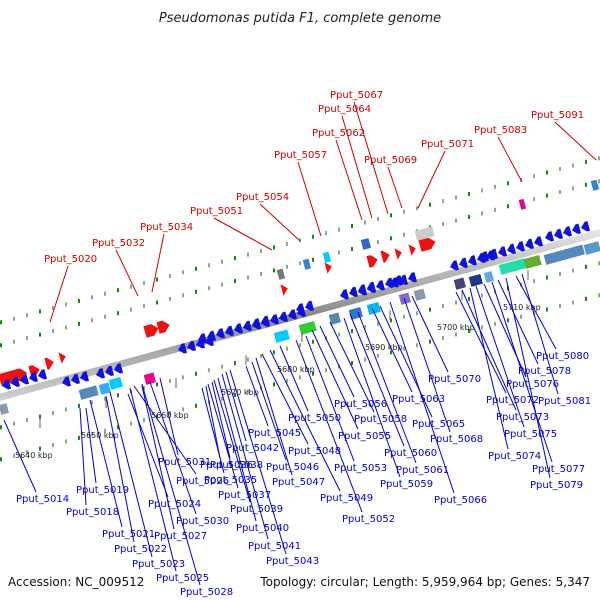 This screenshot has height=600, width=600. I want to click on gene-label-forward: Pput_5051, so click(216, 211).